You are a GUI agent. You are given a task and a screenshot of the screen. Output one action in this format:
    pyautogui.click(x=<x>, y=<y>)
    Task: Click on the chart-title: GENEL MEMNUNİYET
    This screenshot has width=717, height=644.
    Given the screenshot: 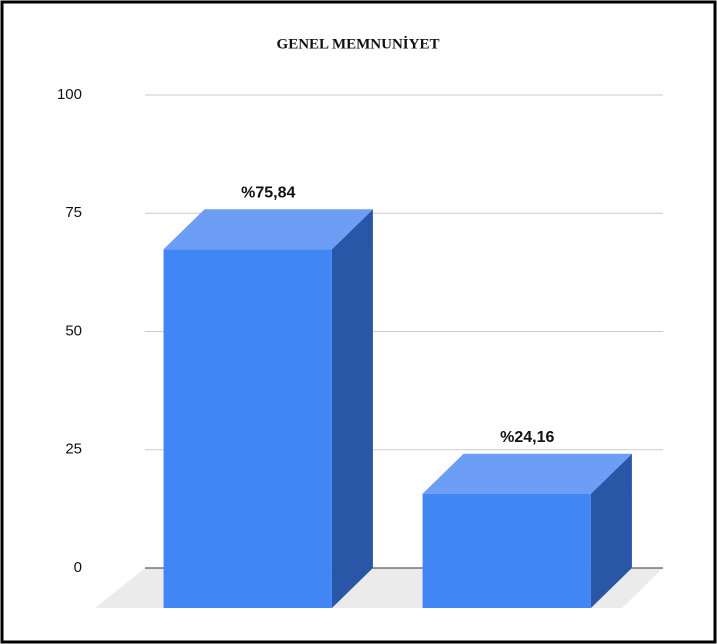 What is the action you would take?
    pyautogui.click(x=358, y=43)
    